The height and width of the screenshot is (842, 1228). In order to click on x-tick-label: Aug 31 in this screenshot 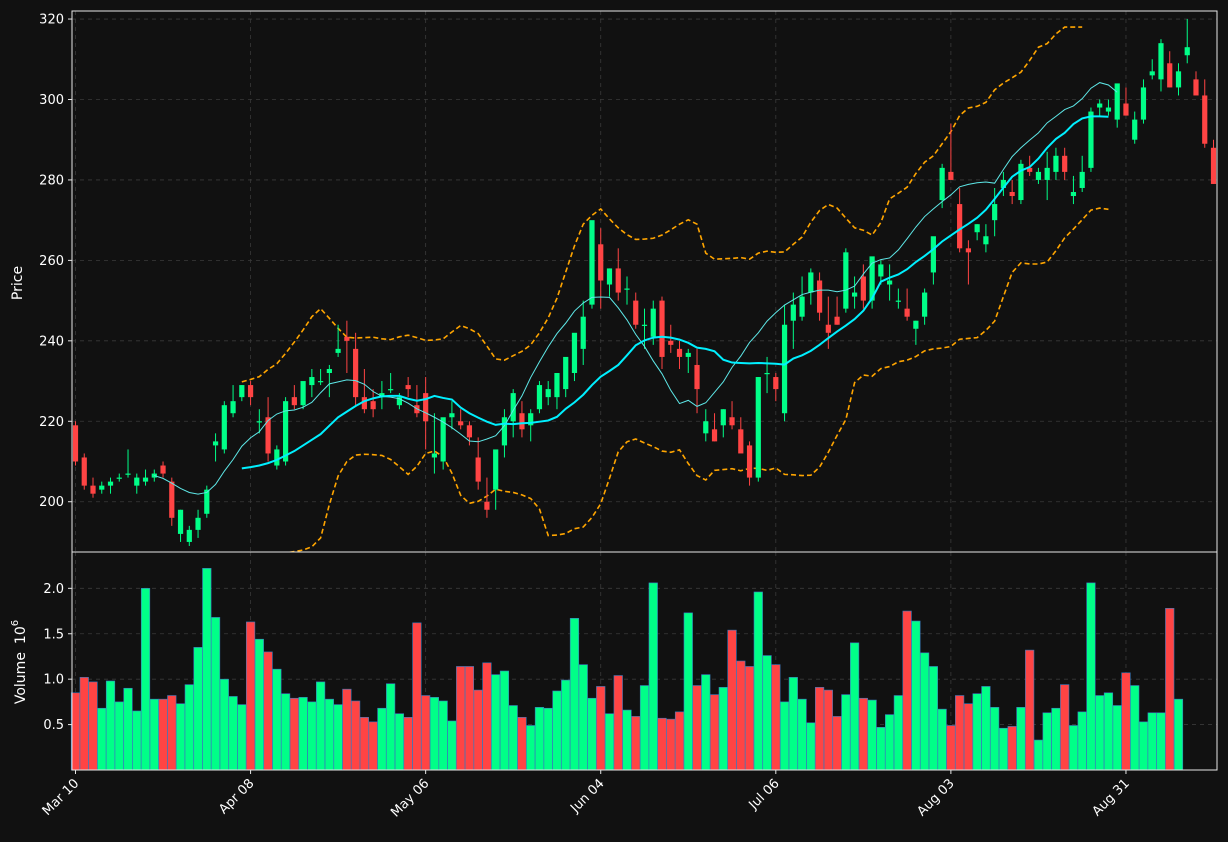, I will do `click(1111, 797)`.